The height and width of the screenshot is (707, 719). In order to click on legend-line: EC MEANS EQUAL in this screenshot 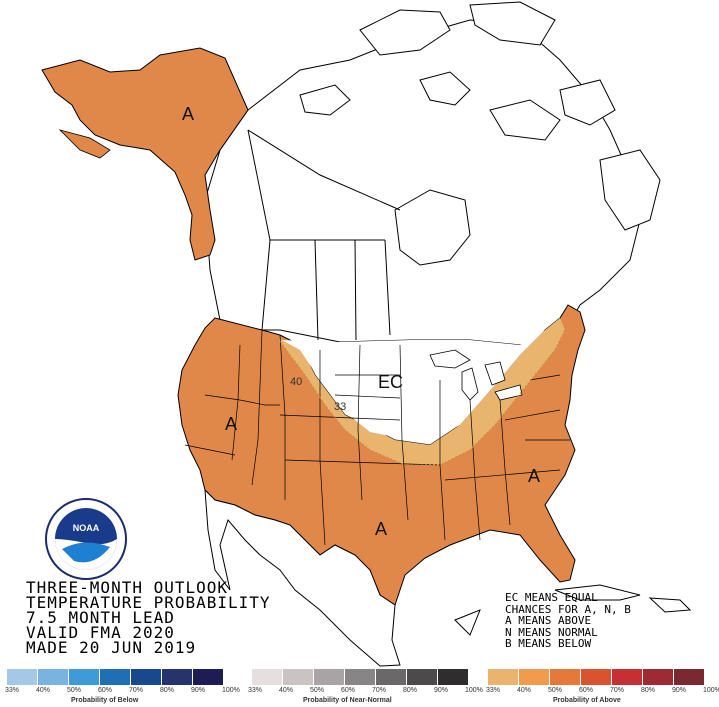, I will do `click(551, 597)`.